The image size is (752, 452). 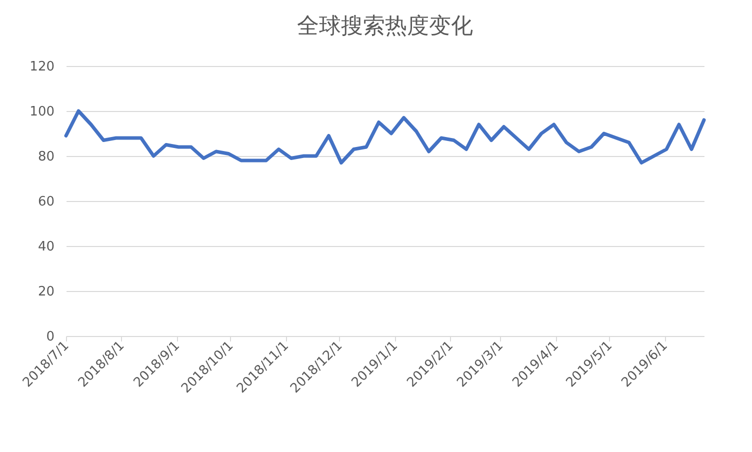 I want to click on line-series, so click(x=385, y=136).